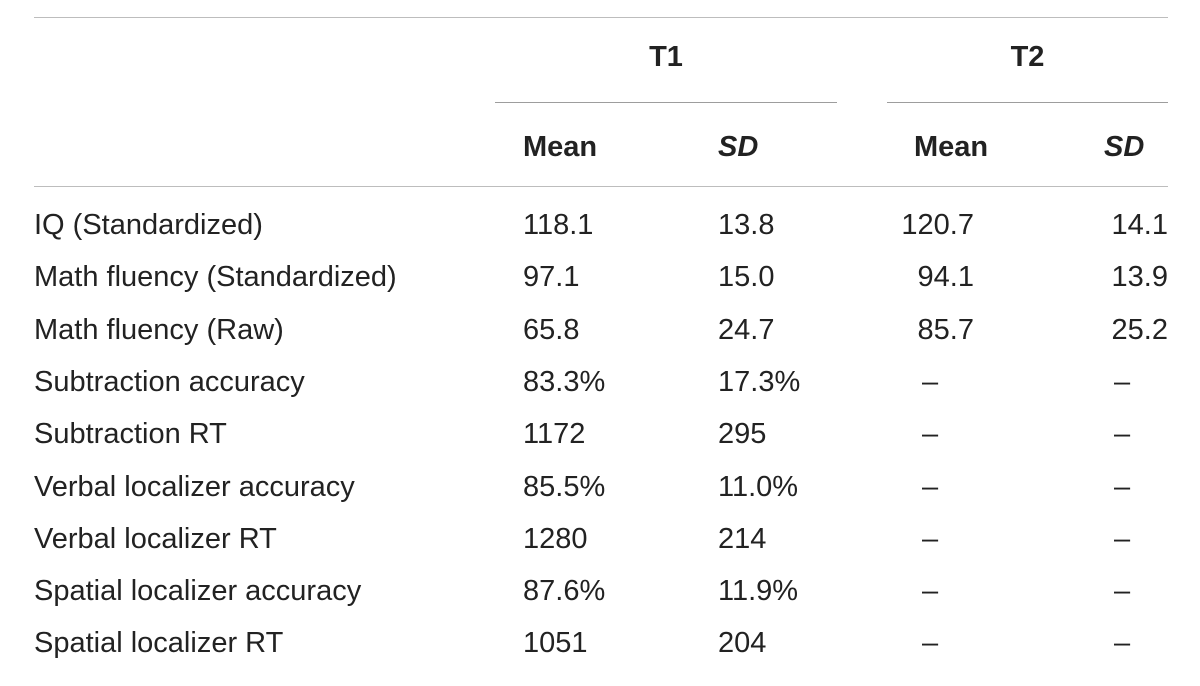 The width and height of the screenshot is (1200, 686). I want to click on t1-mean-cell: 83.3%, so click(564, 382).